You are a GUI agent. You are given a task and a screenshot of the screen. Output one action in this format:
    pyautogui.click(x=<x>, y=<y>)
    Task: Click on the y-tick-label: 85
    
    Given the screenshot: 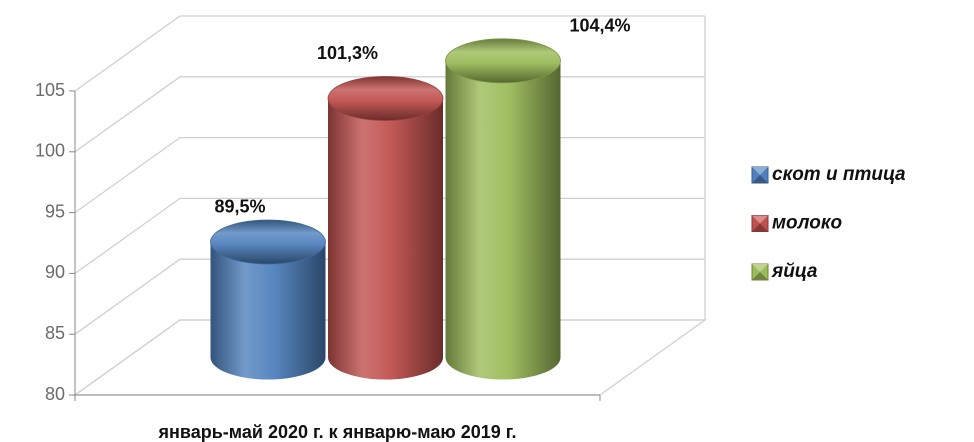 What is the action you would take?
    pyautogui.click(x=55, y=333)
    